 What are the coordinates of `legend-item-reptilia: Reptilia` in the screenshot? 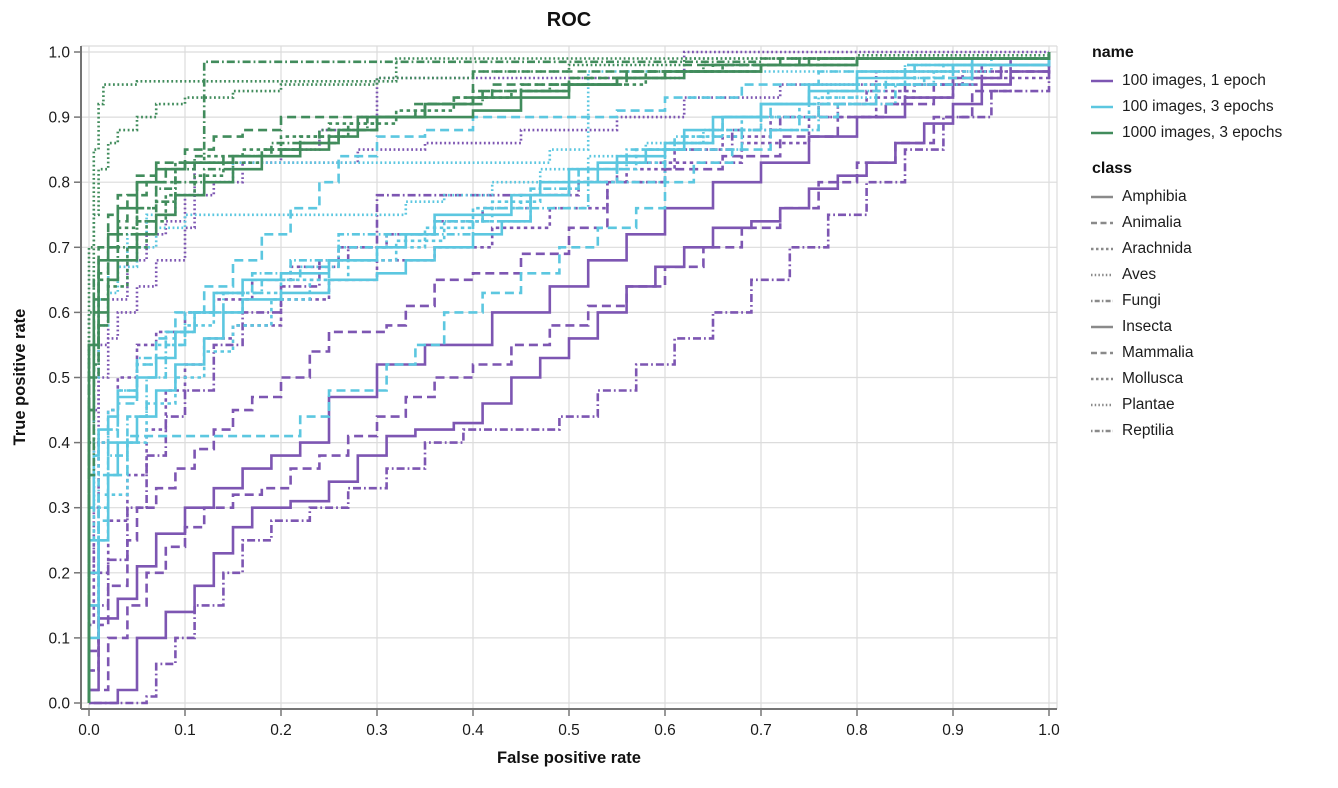 It's located at (1213, 431).